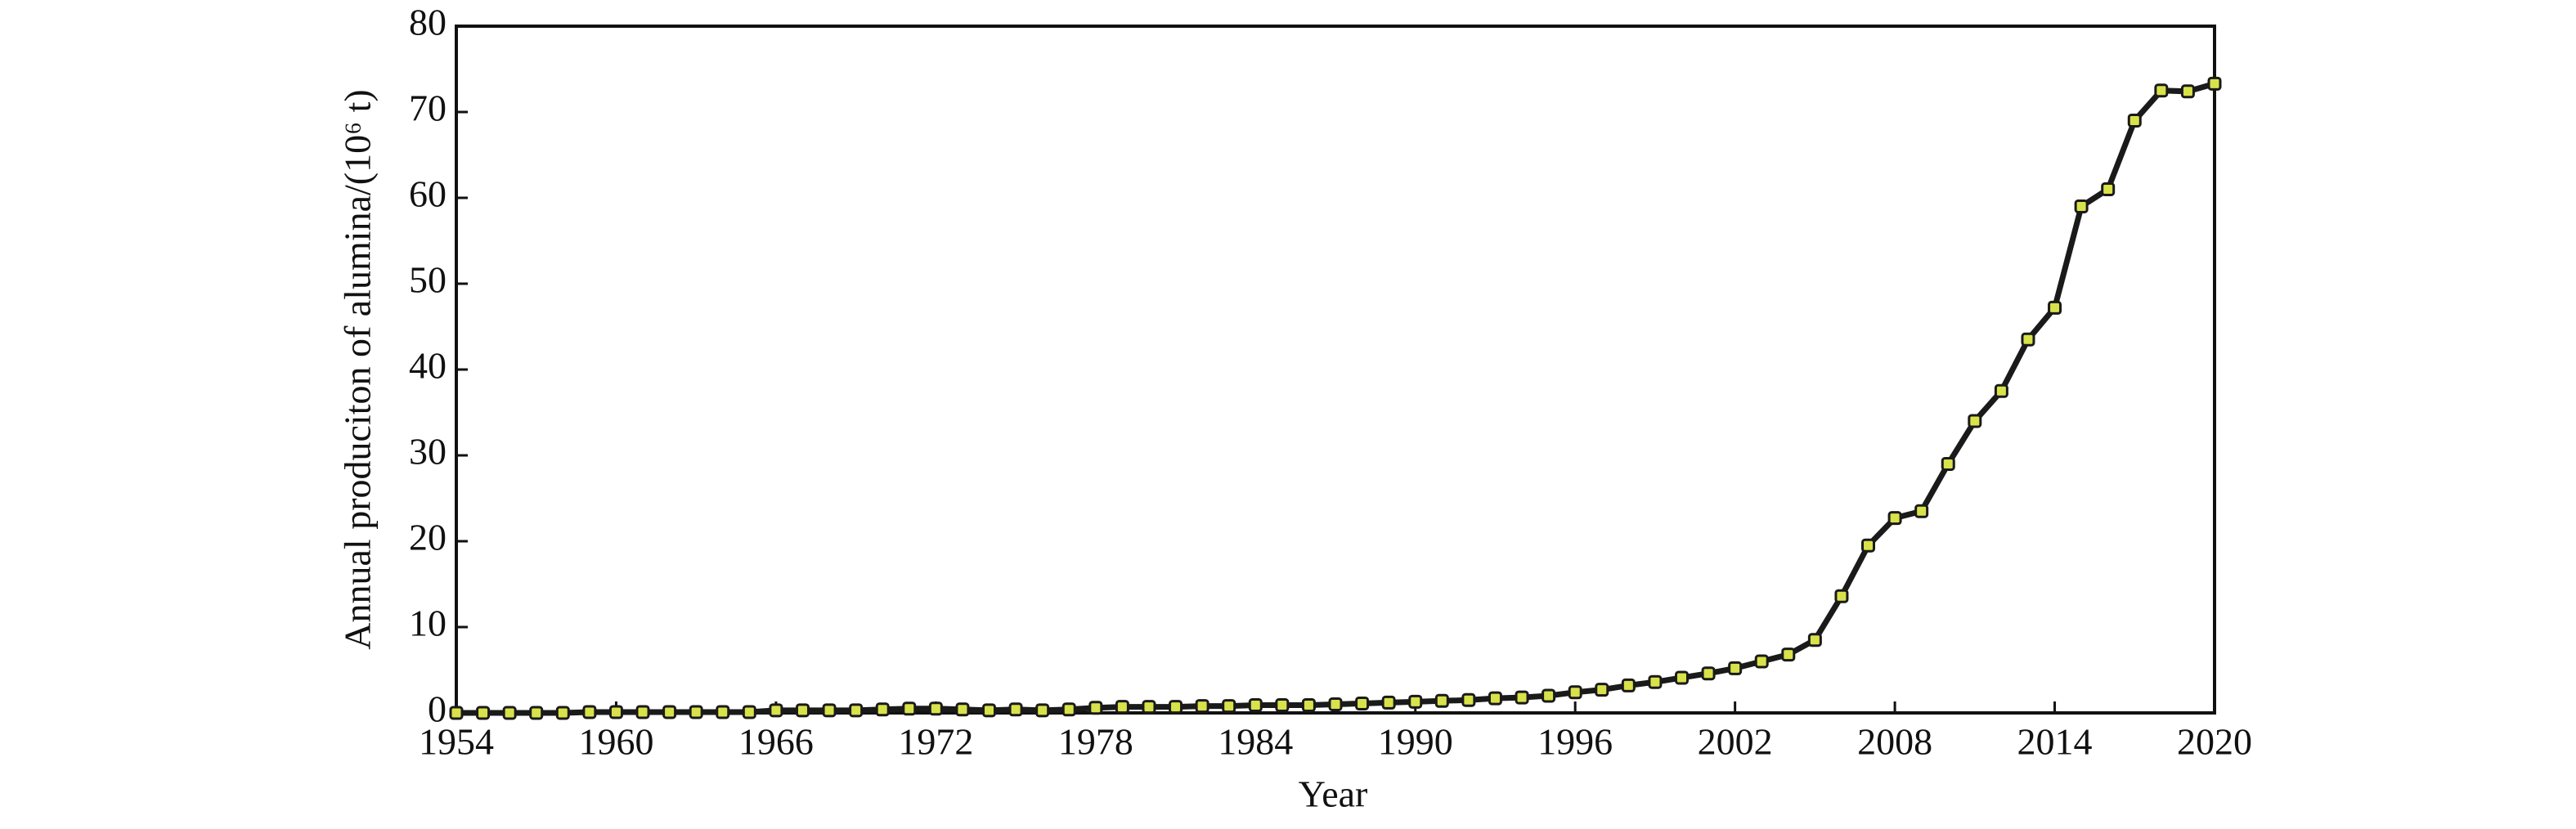 The image size is (2576, 829). I want to click on x-tick-label: 2008, so click(1895, 742).